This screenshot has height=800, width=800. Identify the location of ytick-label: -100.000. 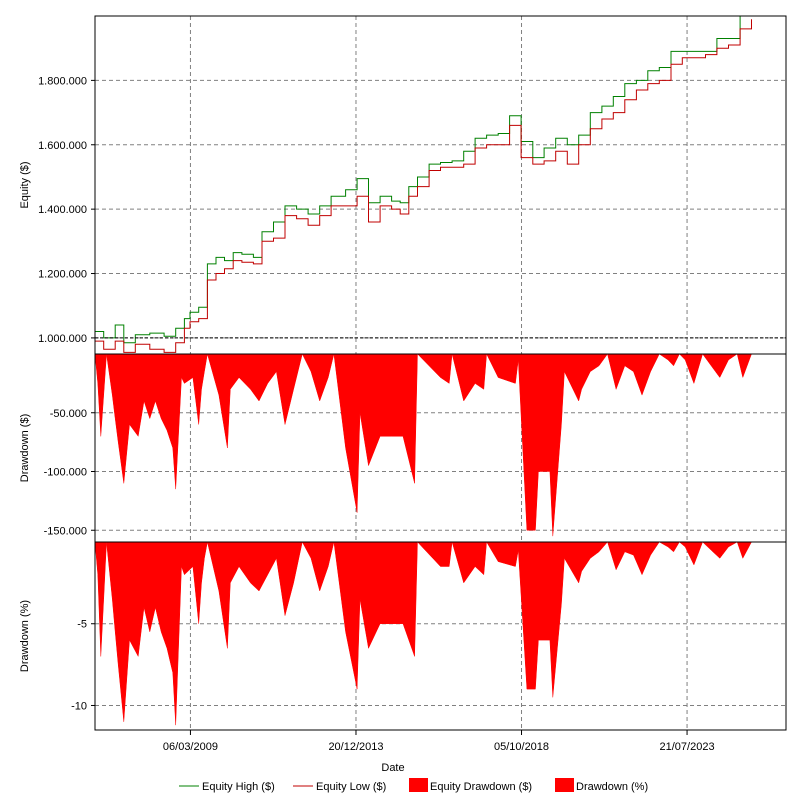
(65, 473).